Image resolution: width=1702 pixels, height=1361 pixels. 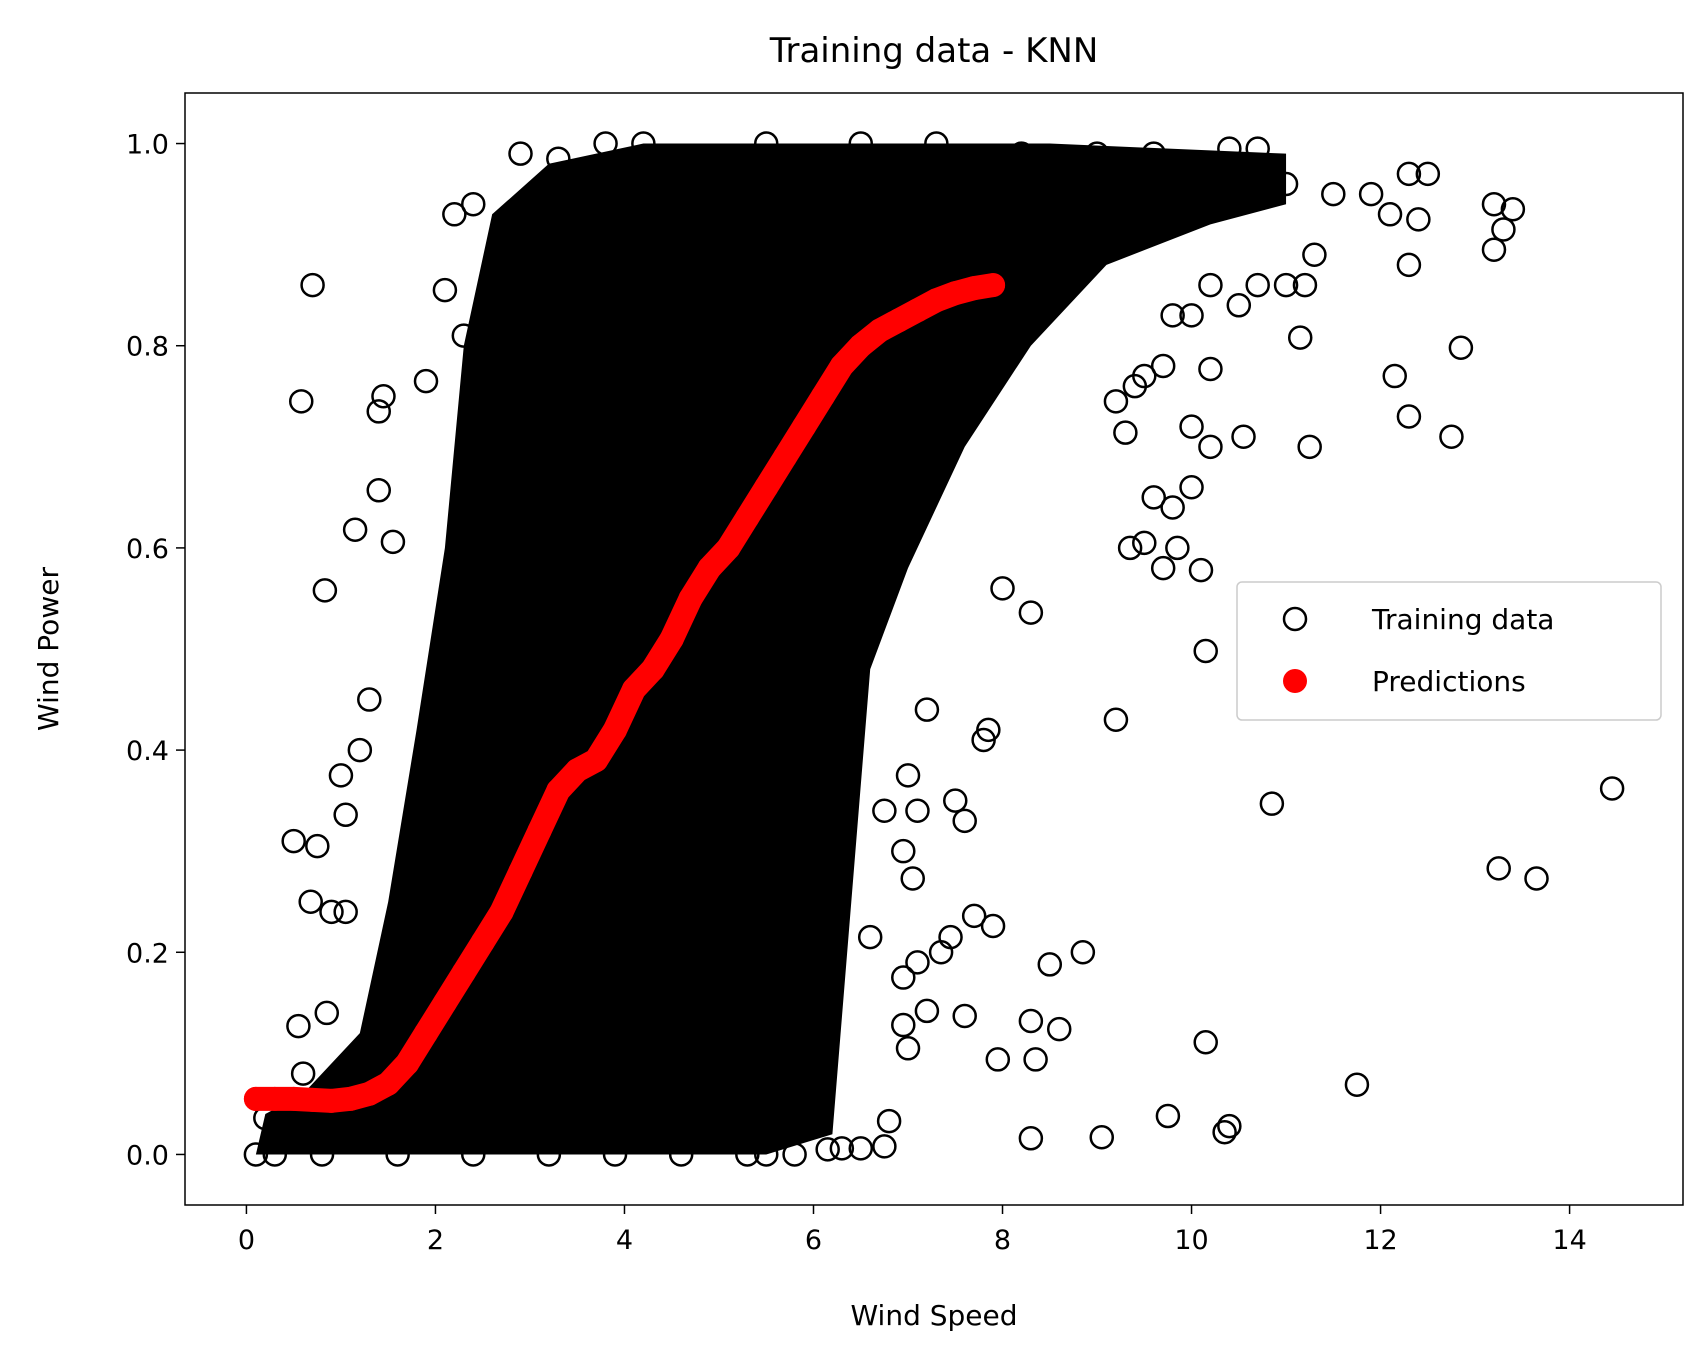 I want to click on legend-label-training-data: Training data, so click(x=1462, y=619).